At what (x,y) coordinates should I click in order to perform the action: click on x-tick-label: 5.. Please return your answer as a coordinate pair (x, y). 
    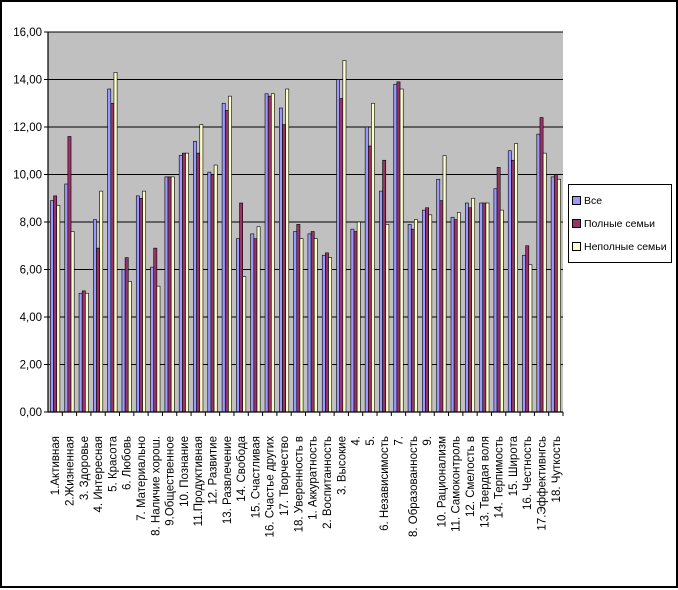
    Looking at the image, I should click on (371, 441).